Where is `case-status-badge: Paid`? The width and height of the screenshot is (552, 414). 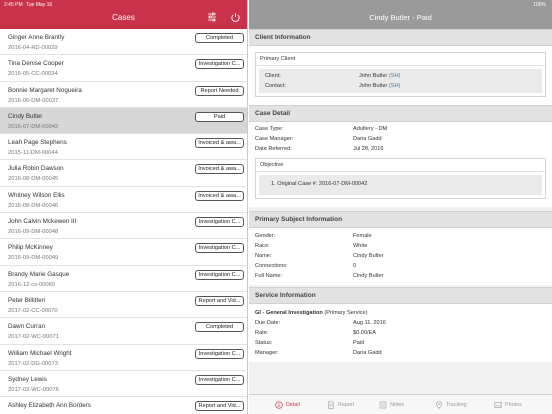
case-status-badge: Paid is located at coordinates (219, 116).